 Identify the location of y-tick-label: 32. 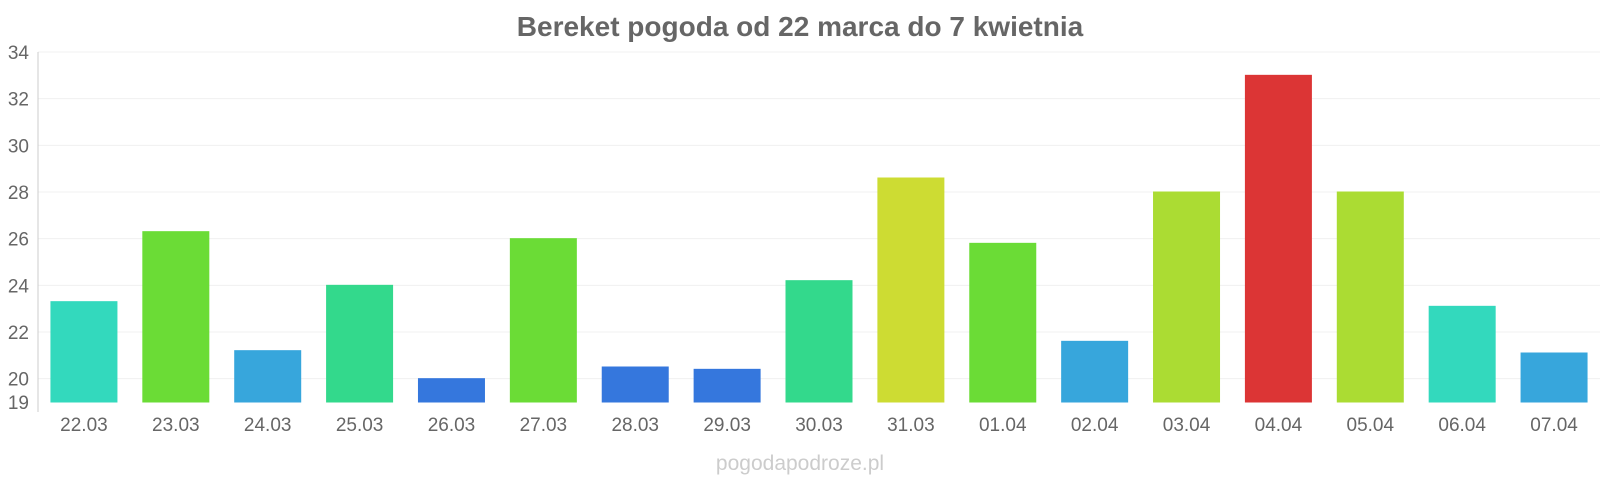
(18, 100).